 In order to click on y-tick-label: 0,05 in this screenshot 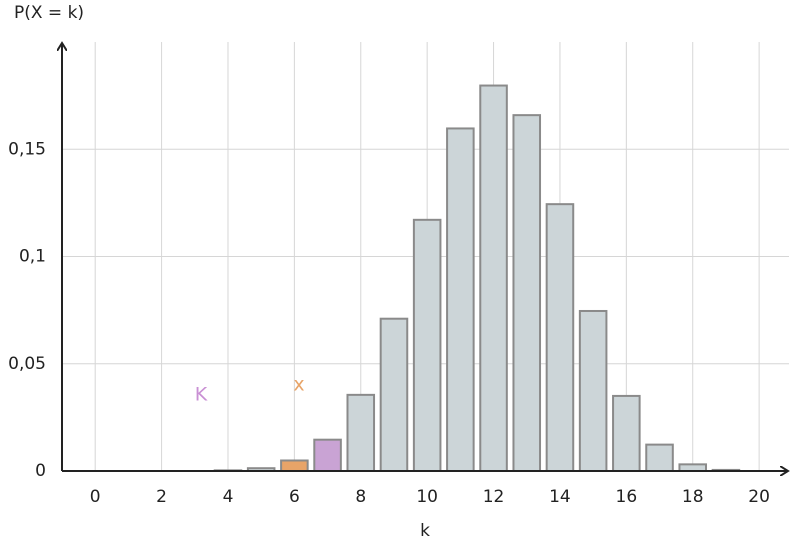, I will do `click(27, 364)`.